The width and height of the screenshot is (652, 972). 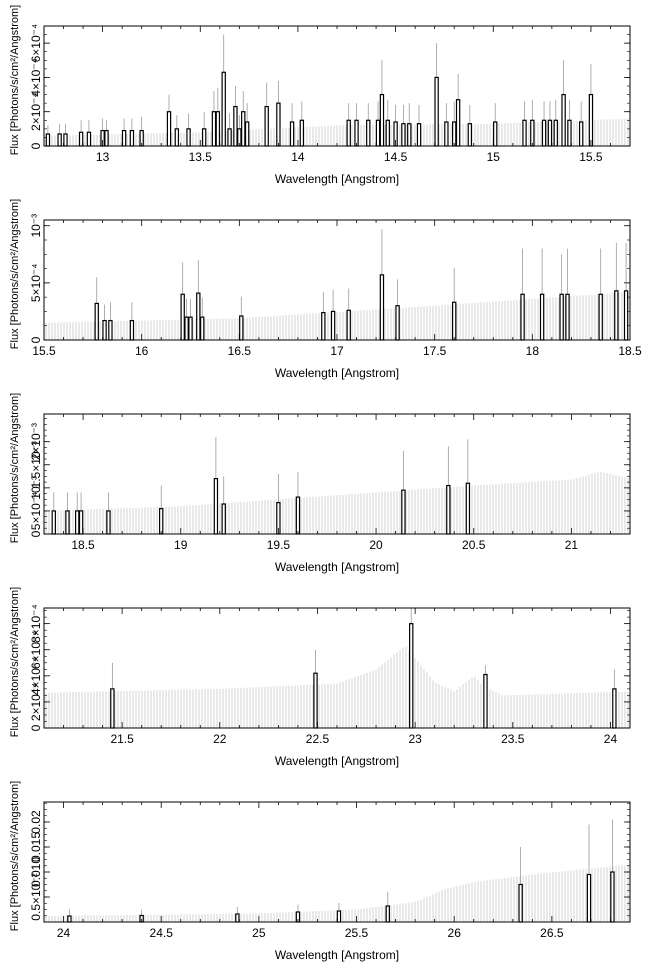 I want to click on x-tick-label: 26.5, so click(x=552, y=933).